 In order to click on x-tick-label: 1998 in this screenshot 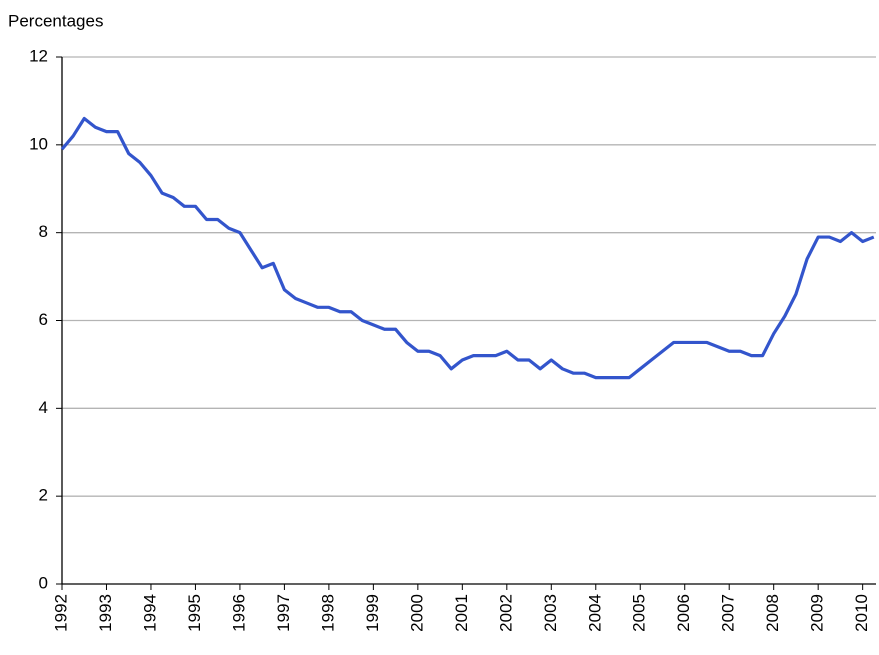, I will do `click(327, 613)`.